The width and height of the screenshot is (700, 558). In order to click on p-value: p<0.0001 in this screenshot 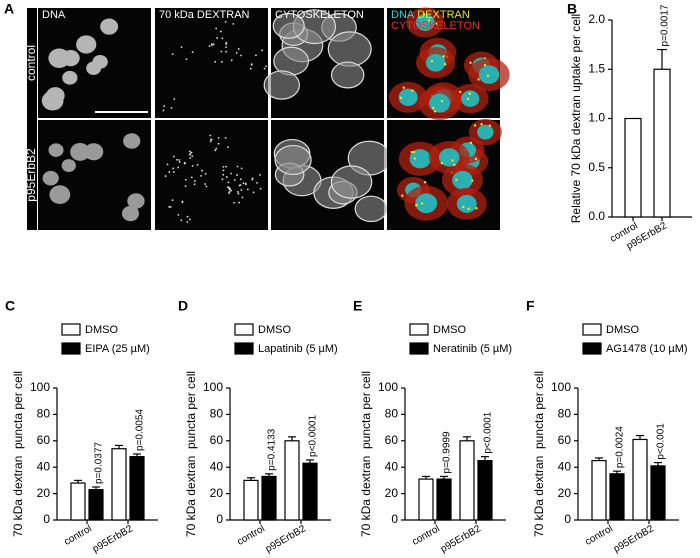, I will do `click(313, 436)`.